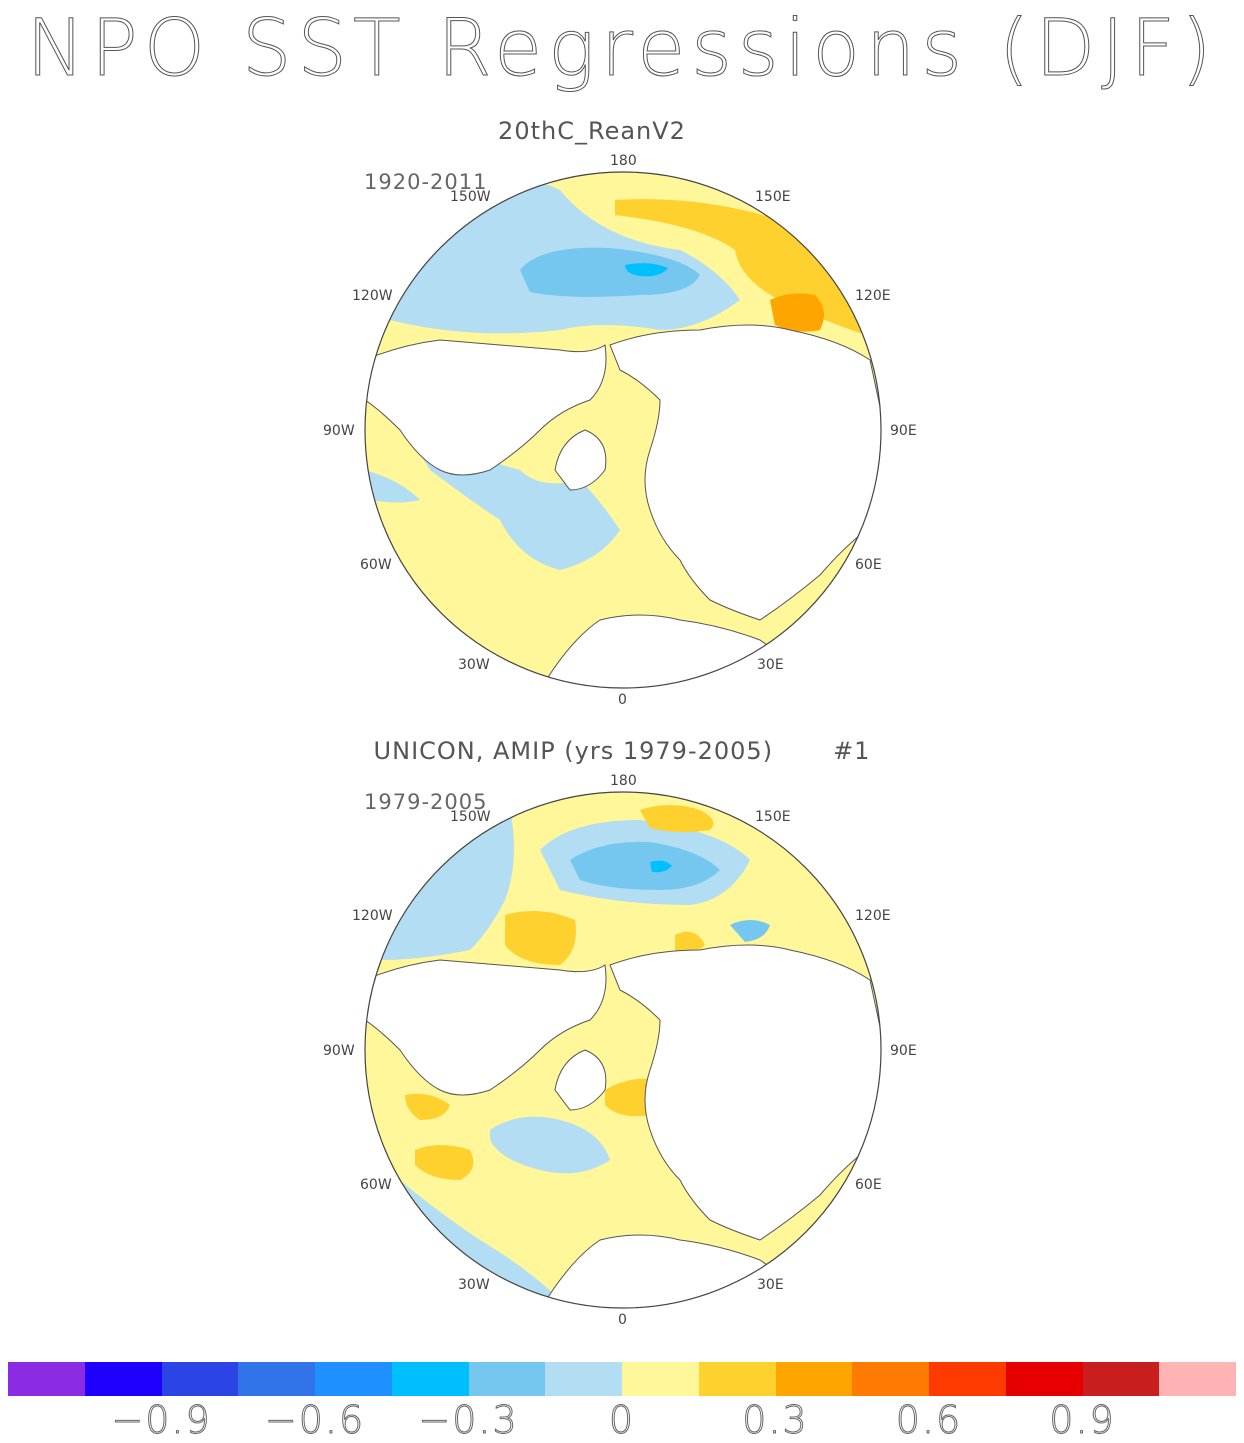 The width and height of the screenshot is (1244, 1443). What do you see at coordinates (462, 1229) in the screenshot?
I see `panel-2-atlantic-blue` at bounding box center [462, 1229].